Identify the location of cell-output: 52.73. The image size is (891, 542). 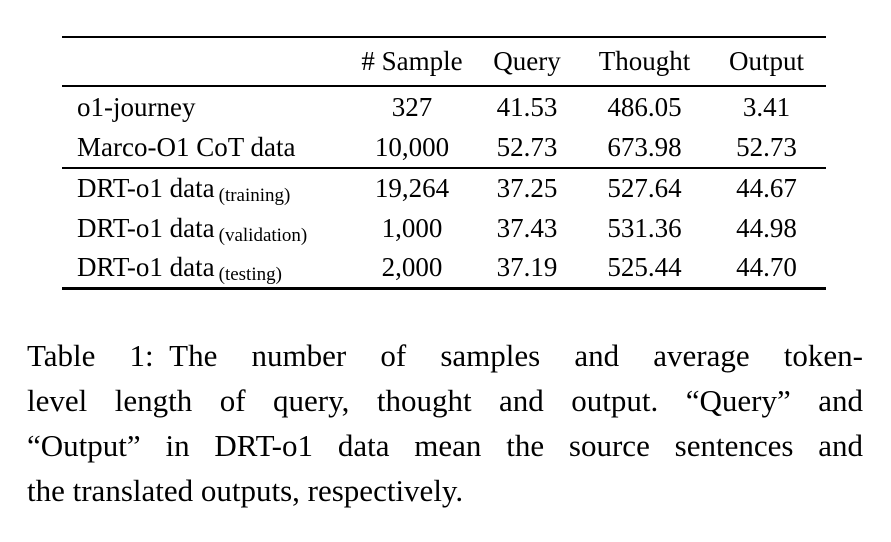
(766, 148).